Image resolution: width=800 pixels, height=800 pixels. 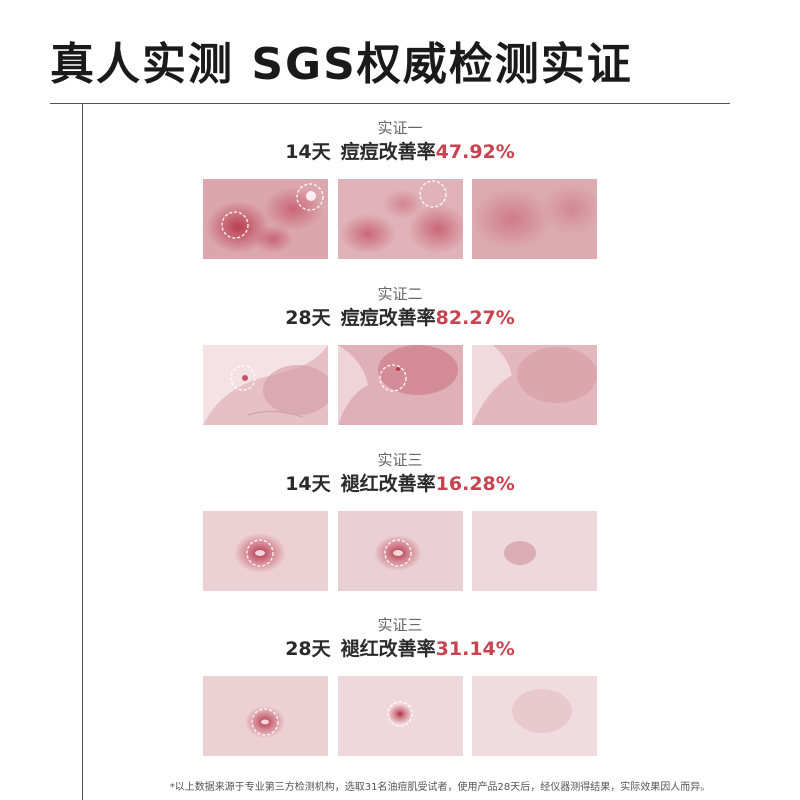 I want to click on improvement-value: 16.28%, so click(x=475, y=484).